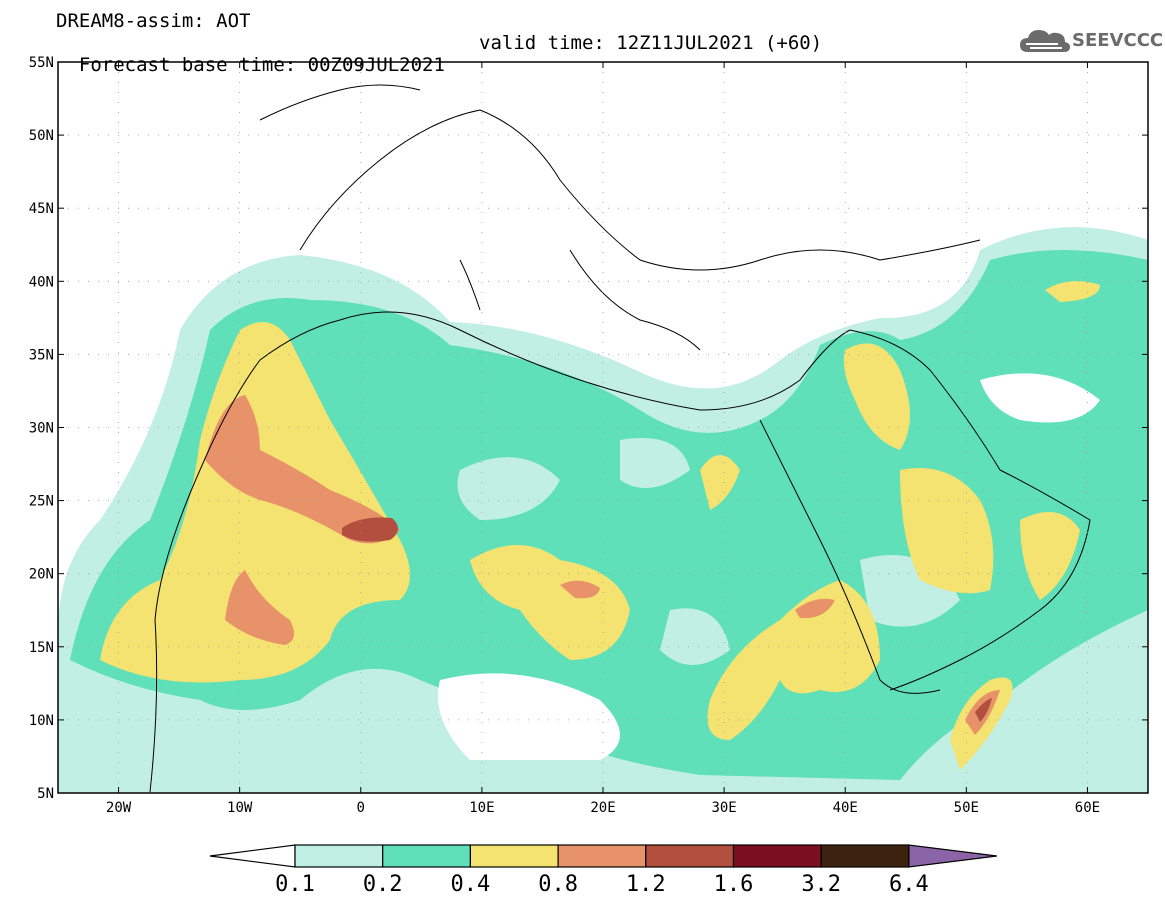 The image size is (1165, 905). What do you see at coordinates (295, 884) in the screenshot?
I see `colorbar-label: 0.1` at bounding box center [295, 884].